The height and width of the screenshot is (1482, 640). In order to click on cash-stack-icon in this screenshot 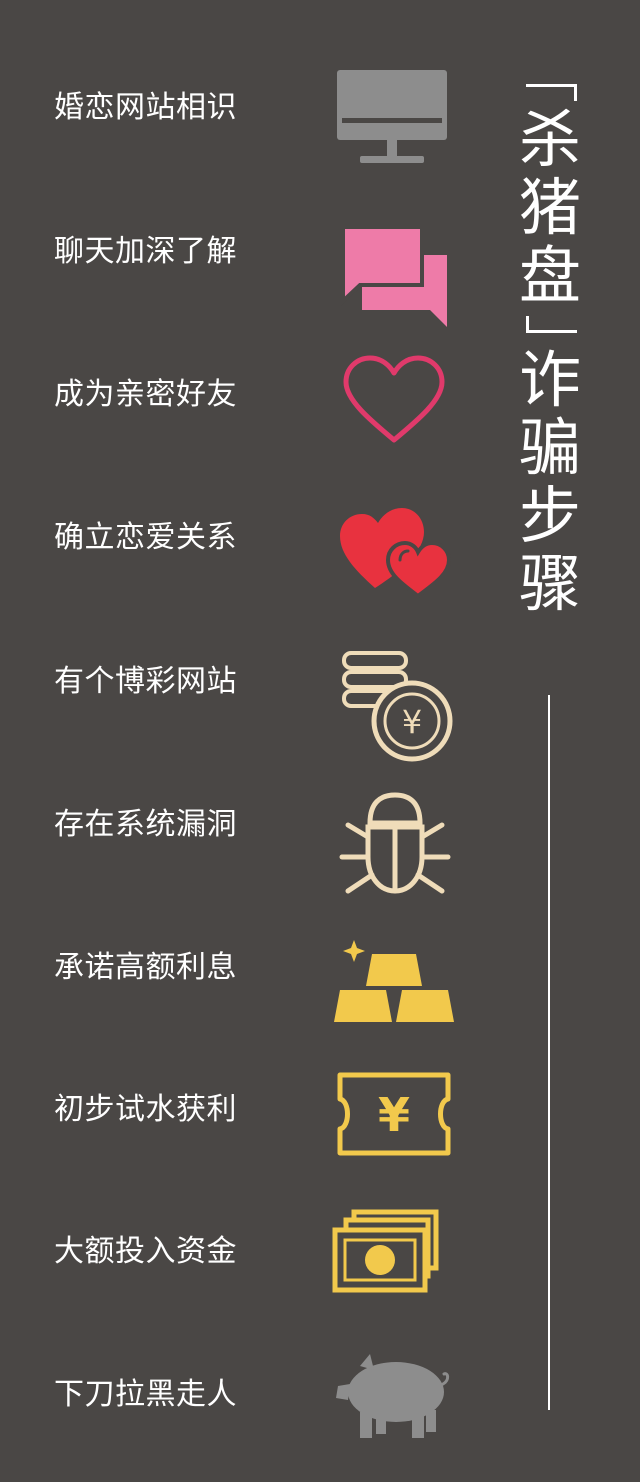, I will do `click(395, 1258)`.